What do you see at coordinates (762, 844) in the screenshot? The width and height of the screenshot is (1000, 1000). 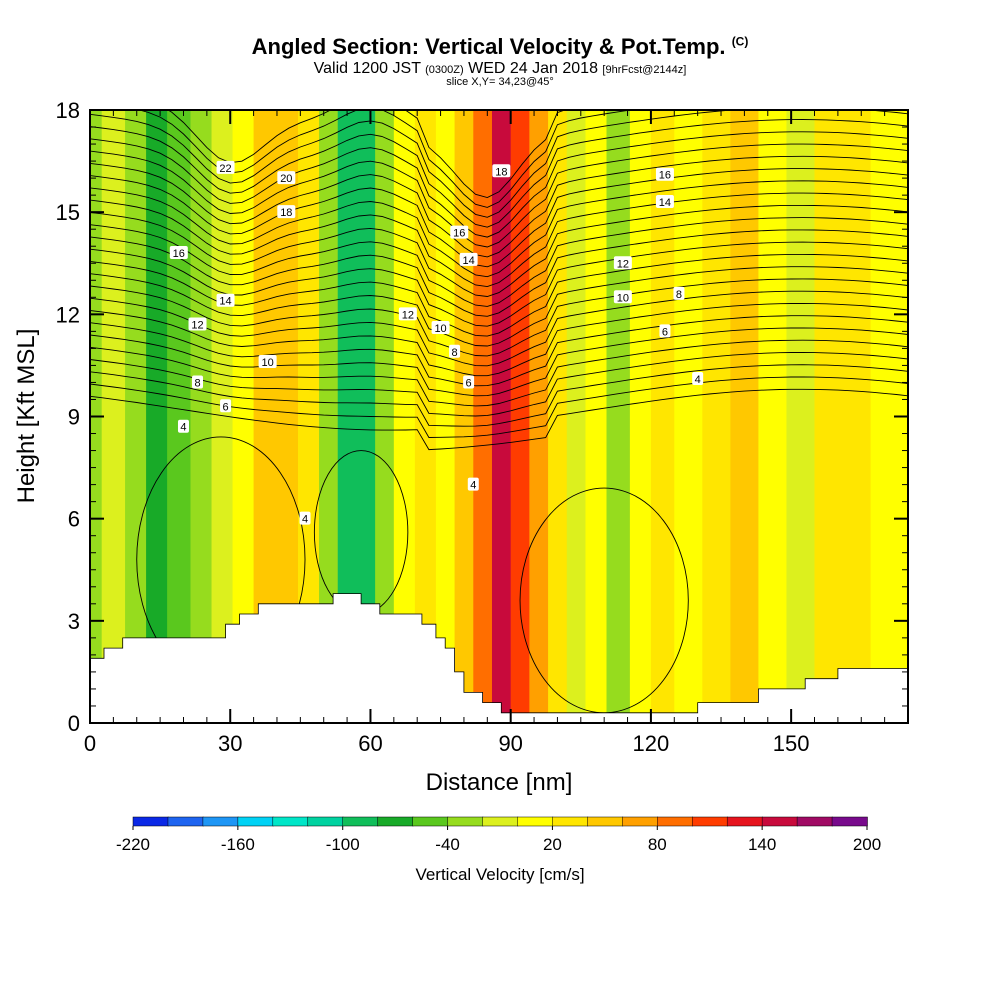 I see `colorbar-tick-label: 140` at bounding box center [762, 844].